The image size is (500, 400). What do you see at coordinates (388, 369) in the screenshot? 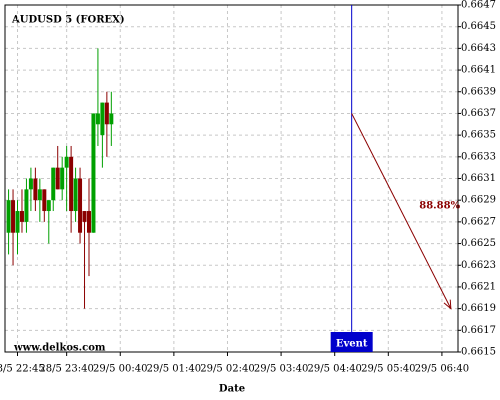
I see `x-tick-label: 29/5 05:40` at bounding box center [388, 369].